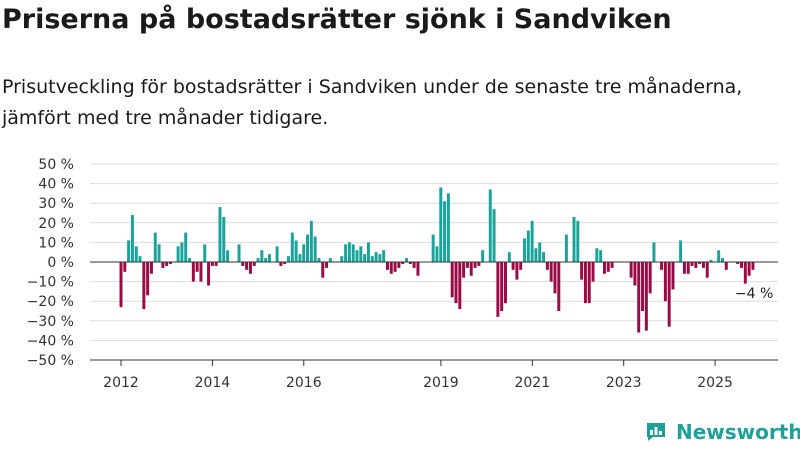 The image size is (800, 450). Describe the element at coordinates (304, 383) in the screenshot. I see `x-tick-label: 2016` at that location.